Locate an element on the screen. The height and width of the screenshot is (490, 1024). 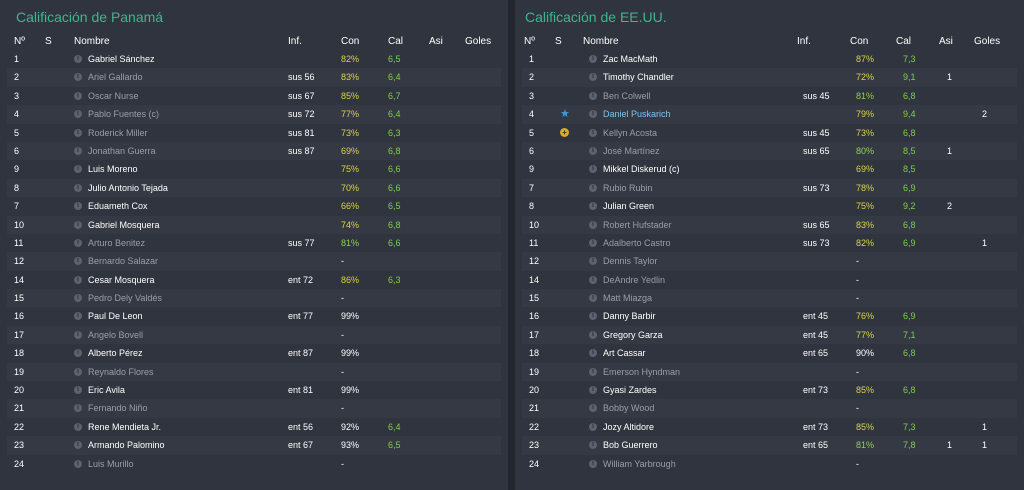
table-row: 9 i Luis Moreno 75% 6,6 is located at coordinates (254, 169).